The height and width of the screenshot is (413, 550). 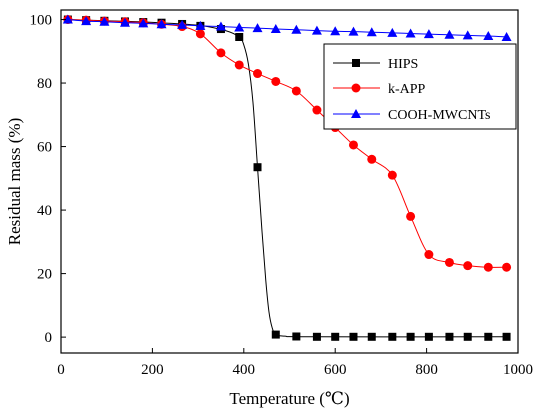 I want to click on y-tick-label: 80, so click(x=44, y=84).